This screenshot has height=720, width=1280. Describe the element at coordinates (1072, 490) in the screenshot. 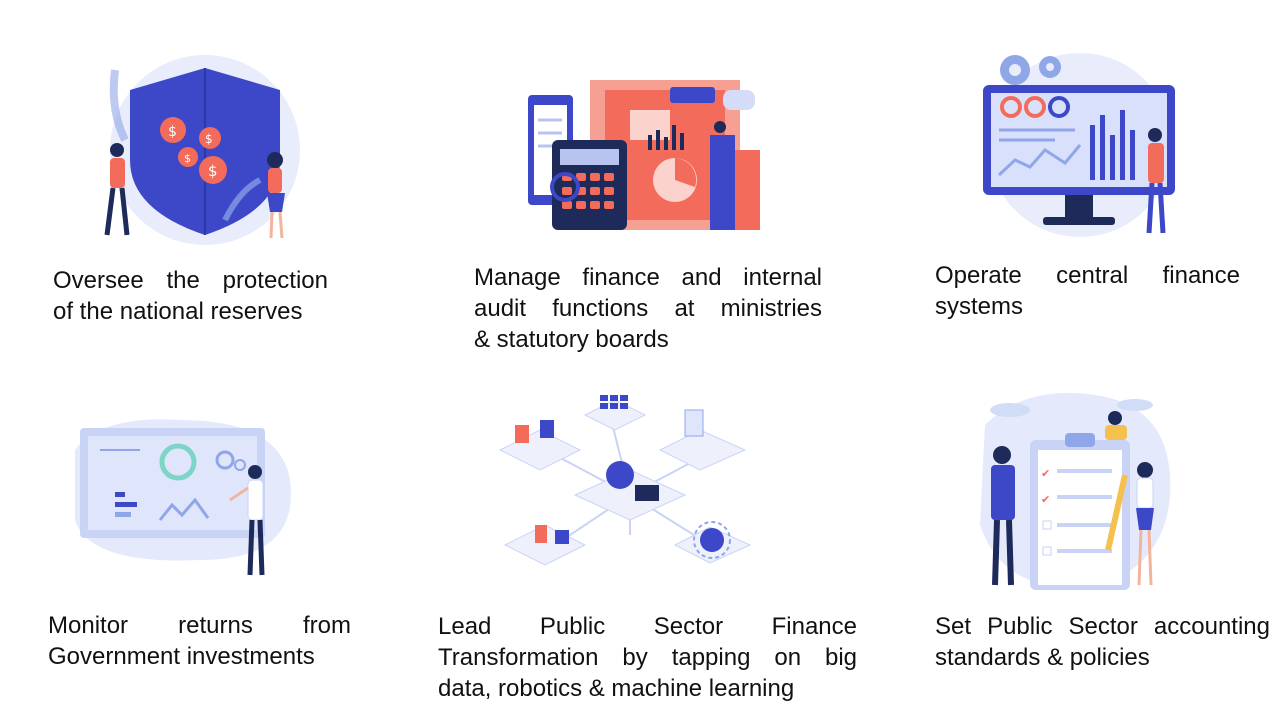

I see `standards-checklist-icon: ✔ ✔` at that location.